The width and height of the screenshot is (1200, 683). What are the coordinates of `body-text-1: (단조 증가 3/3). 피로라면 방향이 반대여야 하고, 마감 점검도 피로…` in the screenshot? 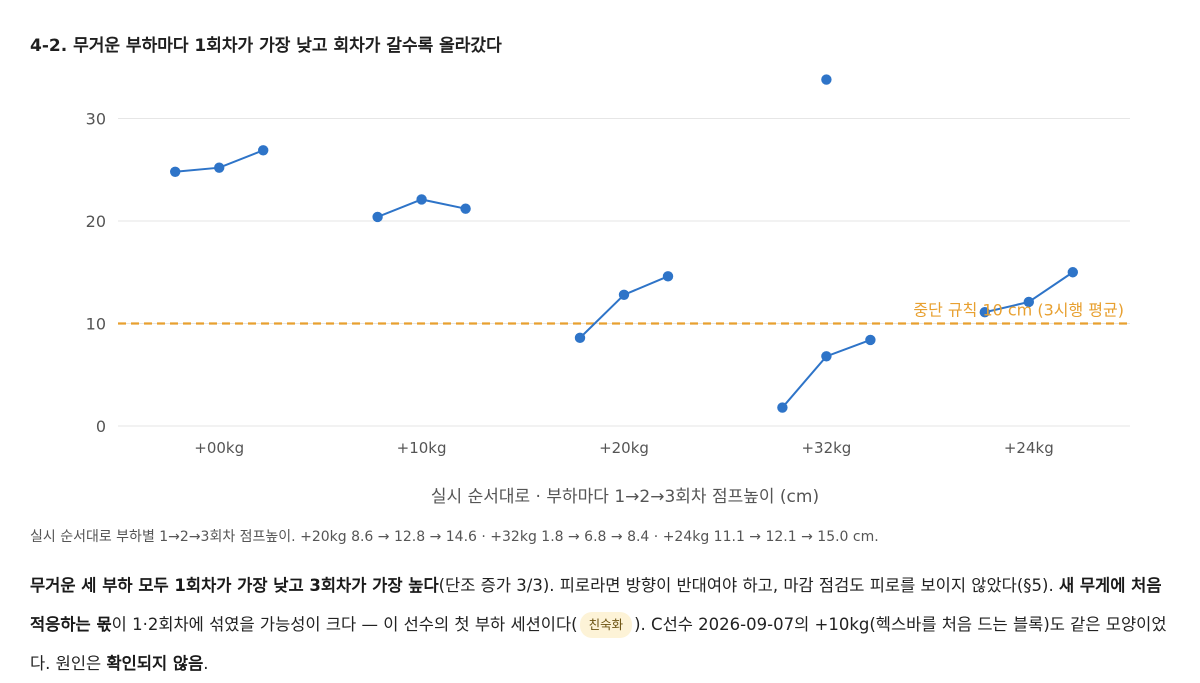 It's located at (748, 585).